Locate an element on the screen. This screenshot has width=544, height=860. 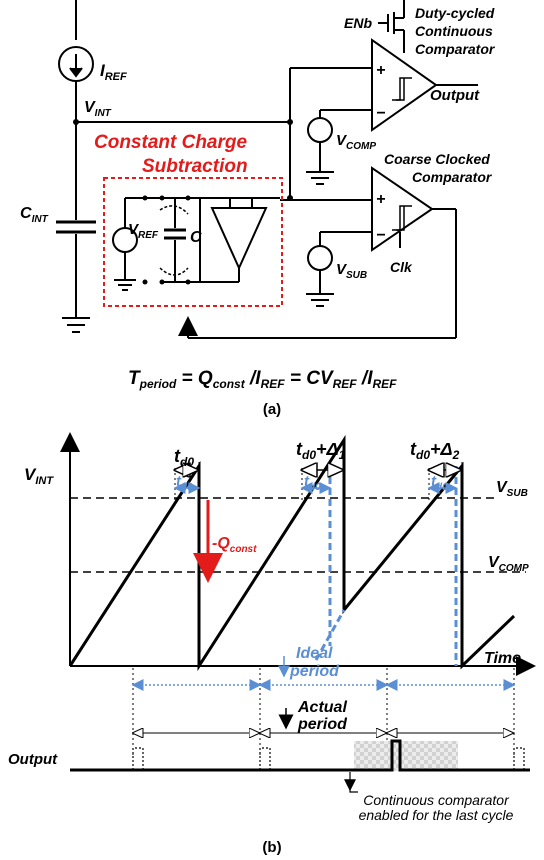
timing-vint-label: V is located at coordinates (30, 474).